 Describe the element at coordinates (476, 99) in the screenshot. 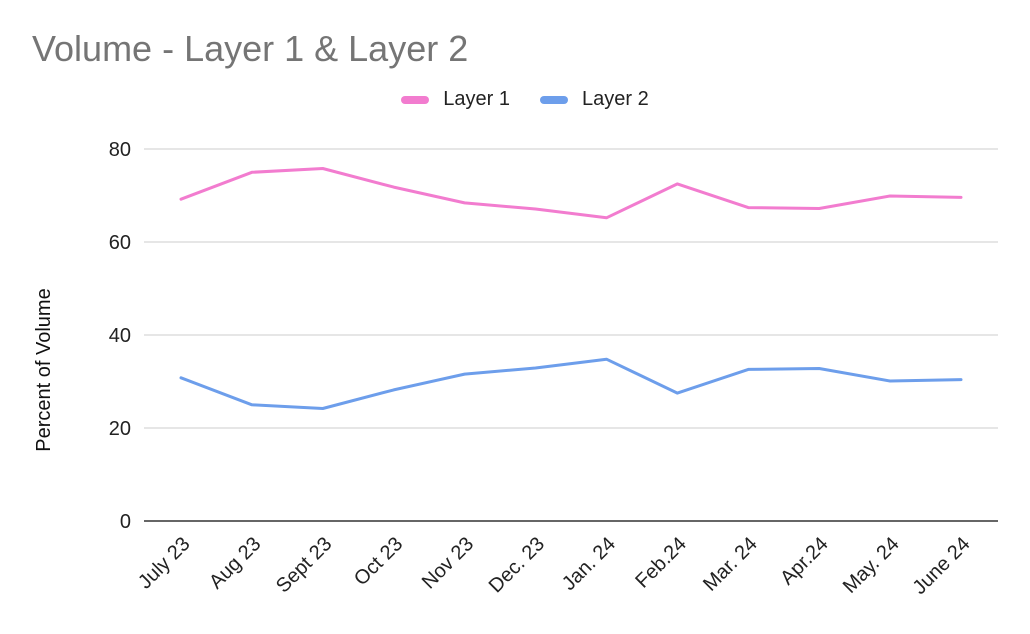

I see `legend-label-layer-1: Layer 1` at that location.